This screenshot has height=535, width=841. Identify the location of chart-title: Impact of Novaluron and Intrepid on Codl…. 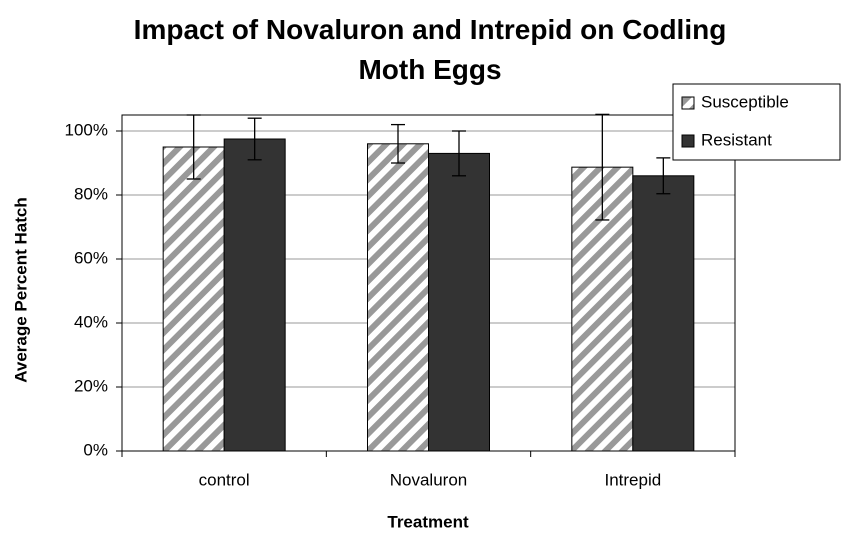
(430, 49).